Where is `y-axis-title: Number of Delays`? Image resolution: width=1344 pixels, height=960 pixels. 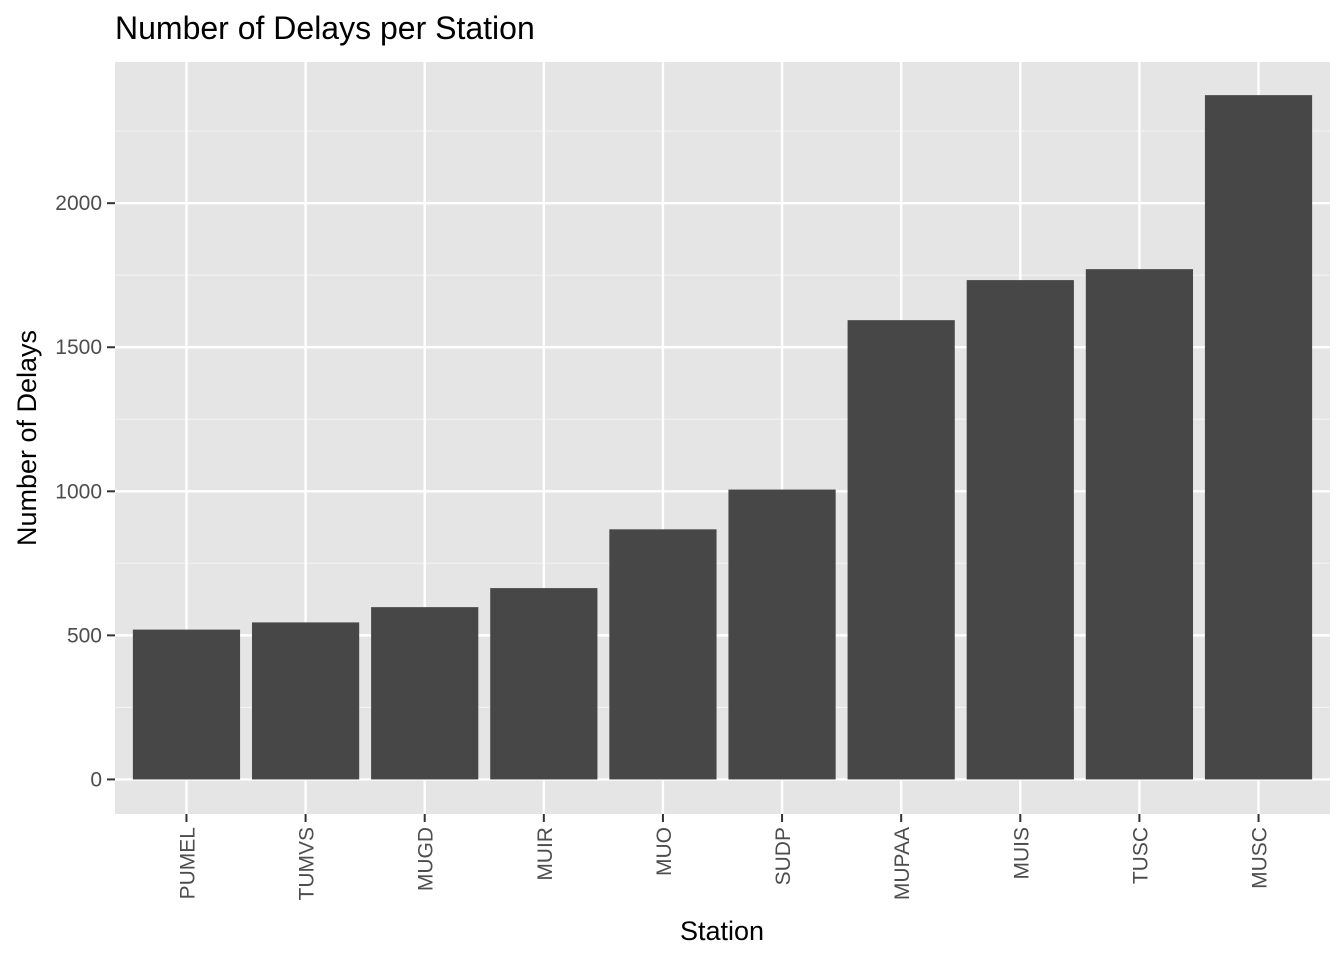 y-axis-title: Number of Delays is located at coordinates (27, 438).